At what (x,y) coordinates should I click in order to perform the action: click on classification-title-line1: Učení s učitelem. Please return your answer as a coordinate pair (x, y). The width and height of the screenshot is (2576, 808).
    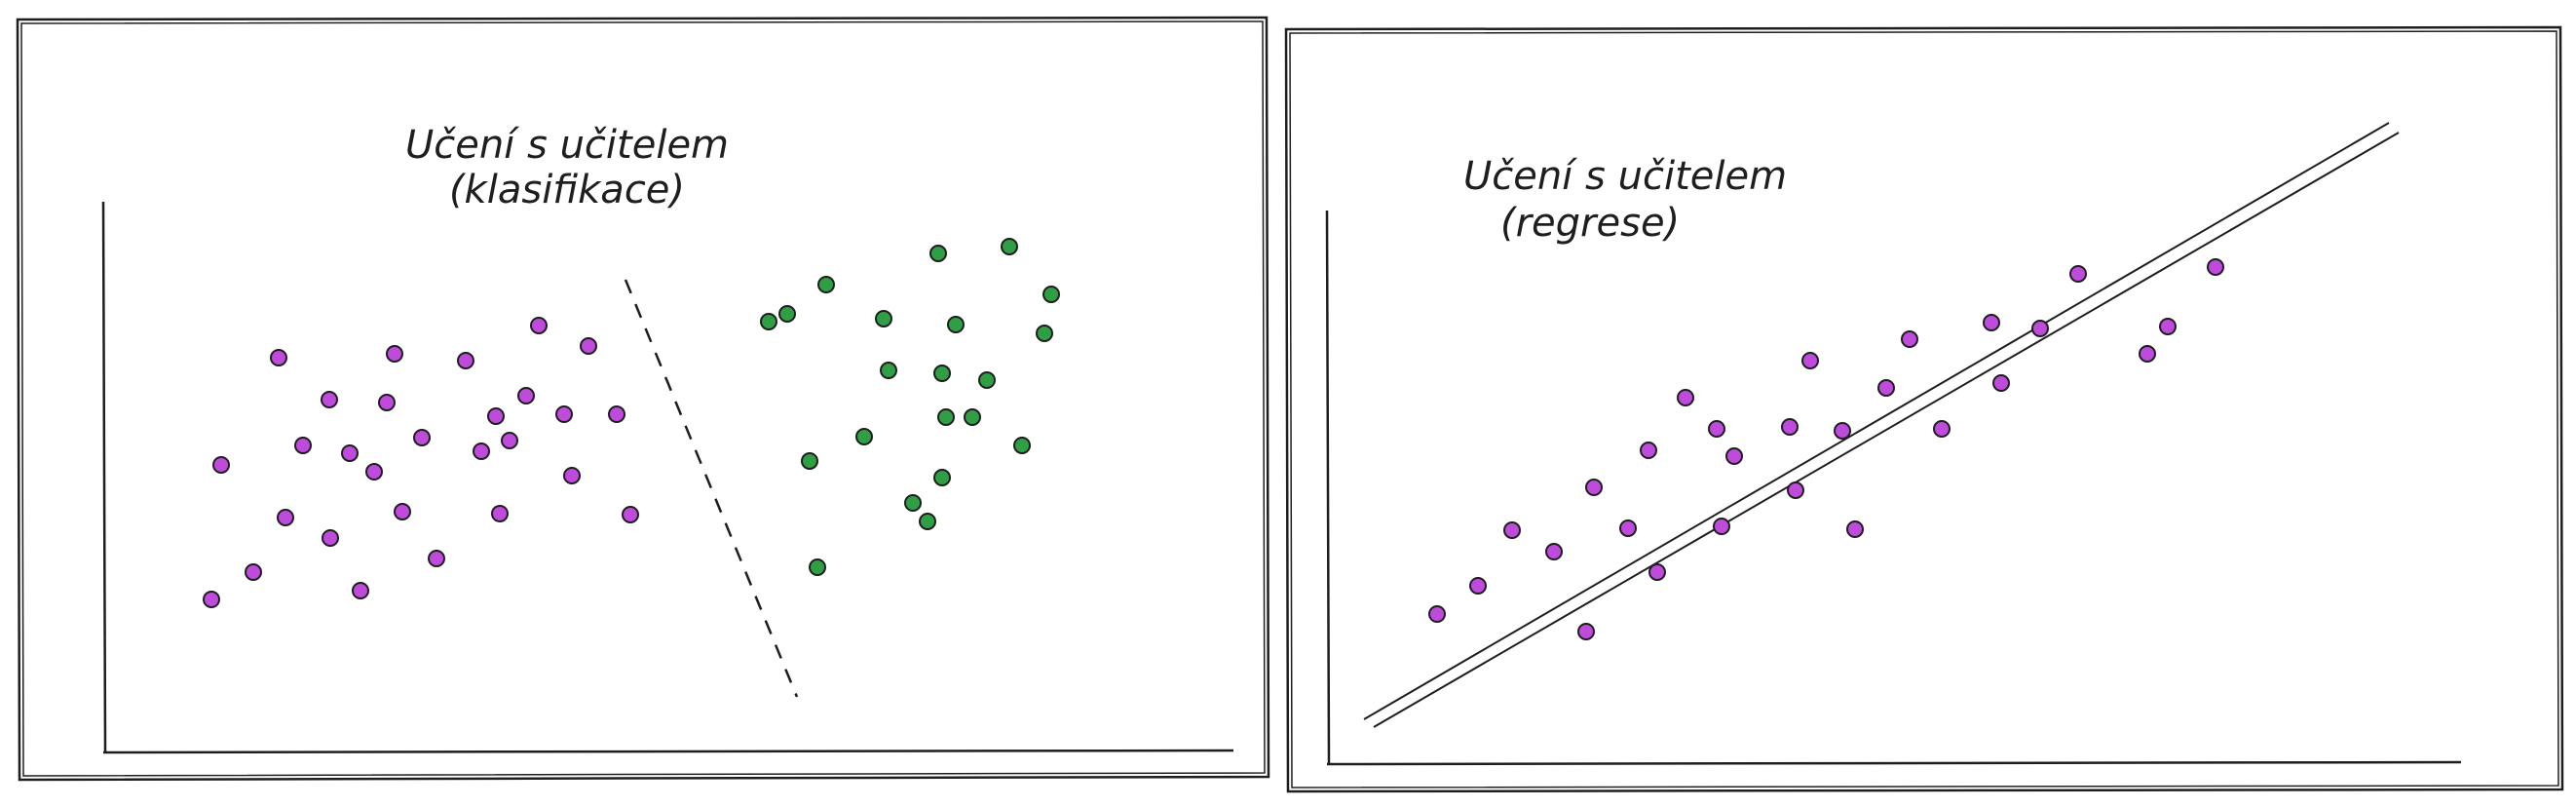
    Looking at the image, I should click on (567, 145).